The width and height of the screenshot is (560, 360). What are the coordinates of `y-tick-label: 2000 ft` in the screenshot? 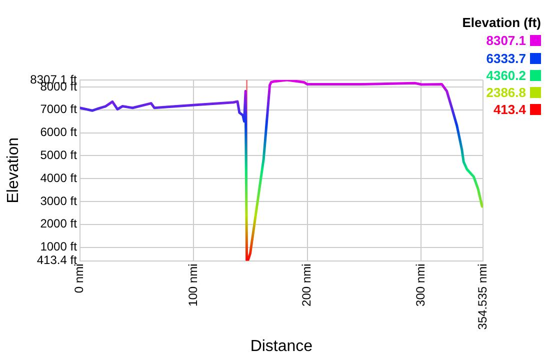 It's located at (59, 223).